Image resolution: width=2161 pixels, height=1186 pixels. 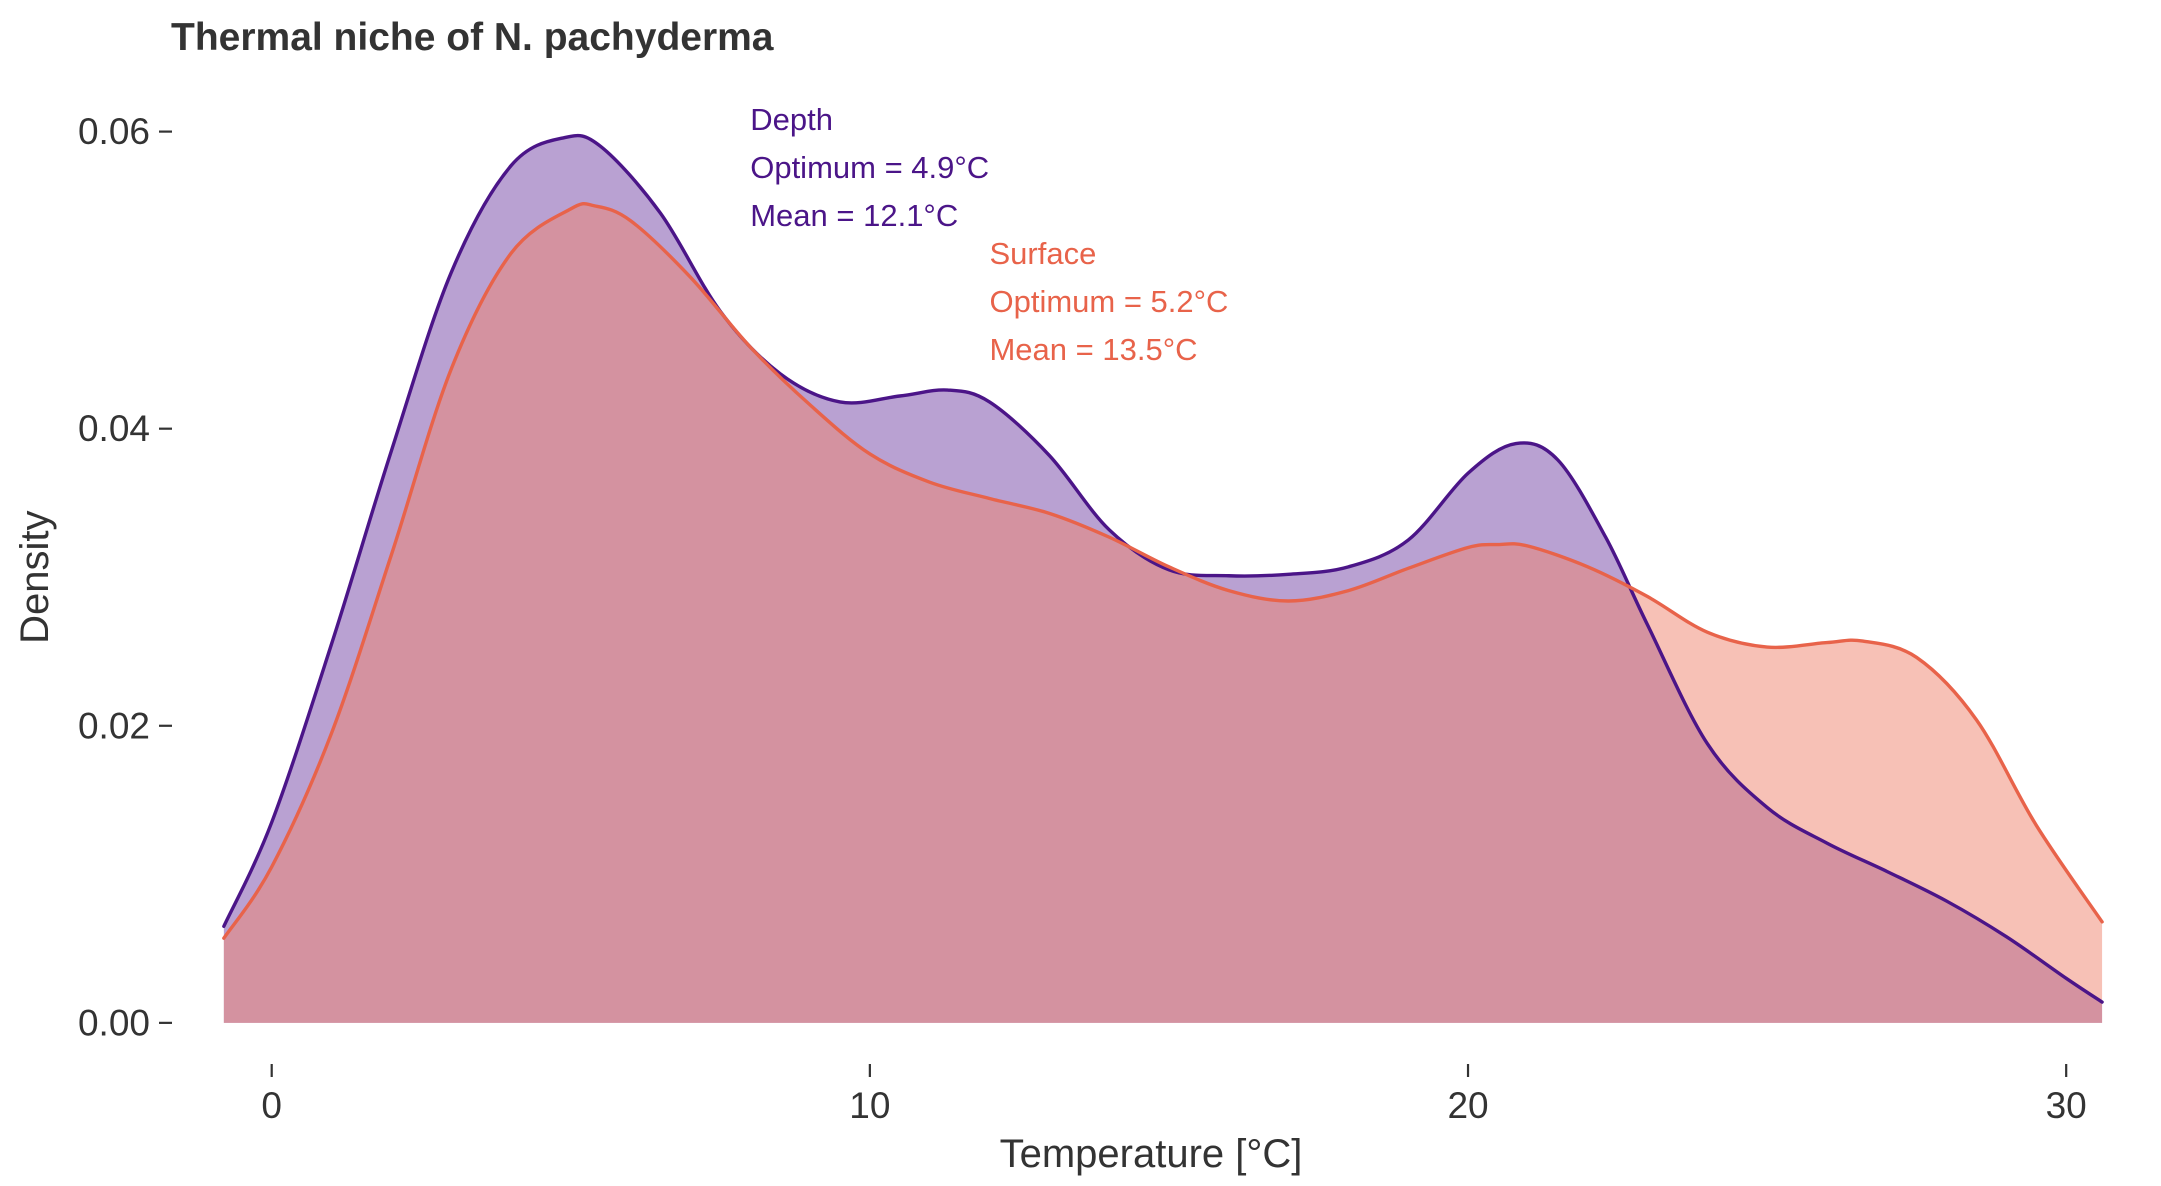 What do you see at coordinates (114, 428) in the screenshot?
I see `y-tick-label: 0.04` at bounding box center [114, 428].